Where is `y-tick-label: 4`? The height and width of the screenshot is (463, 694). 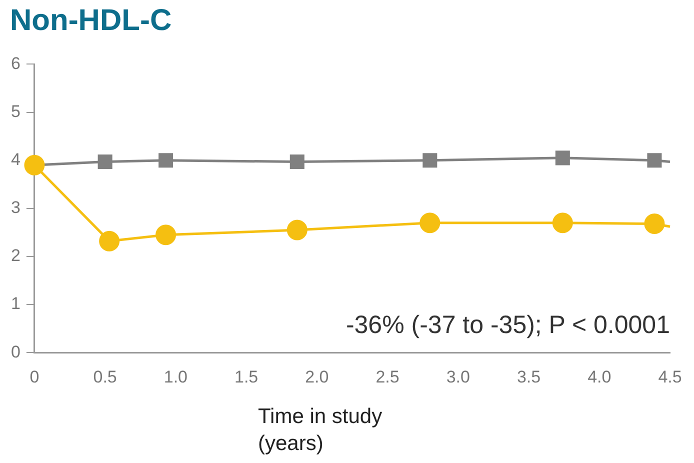 y-tick-label: 4 is located at coordinates (15, 160).